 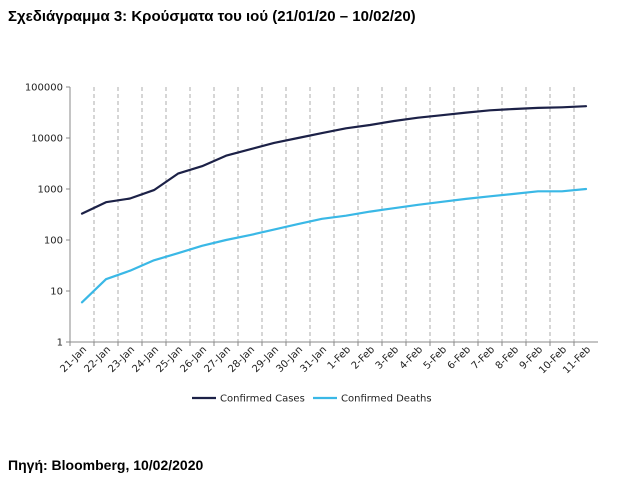 What do you see at coordinates (483, 357) in the screenshot?
I see `x-tick-label: 7-Feb` at bounding box center [483, 357].